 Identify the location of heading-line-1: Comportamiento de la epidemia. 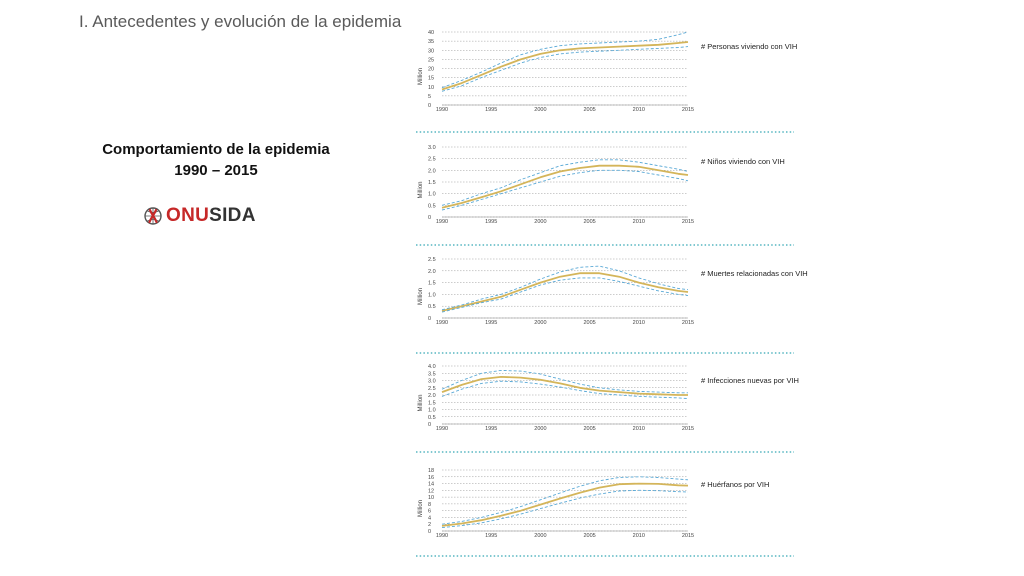
(216, 149).